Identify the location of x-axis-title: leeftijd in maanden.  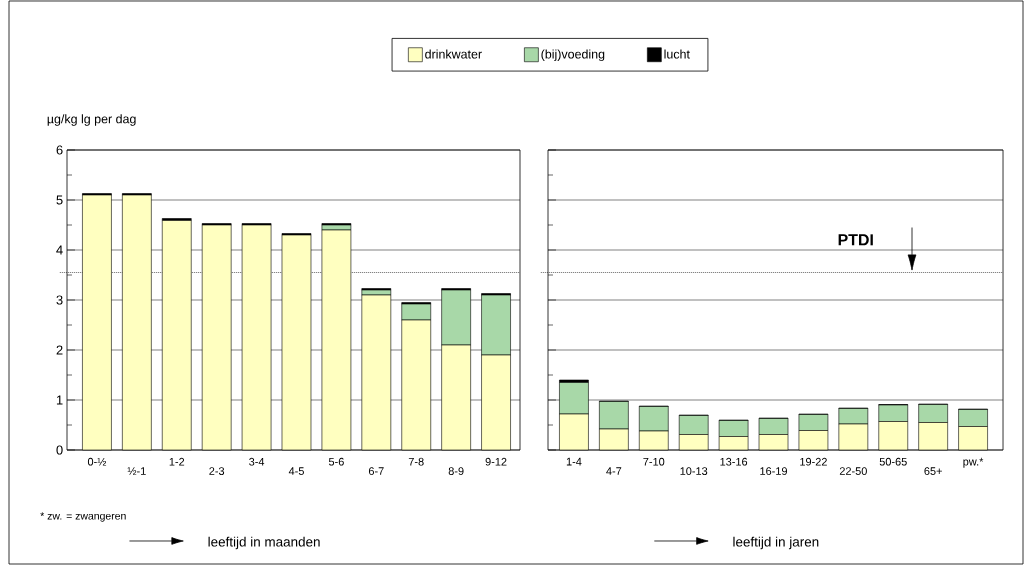
(264, 543).